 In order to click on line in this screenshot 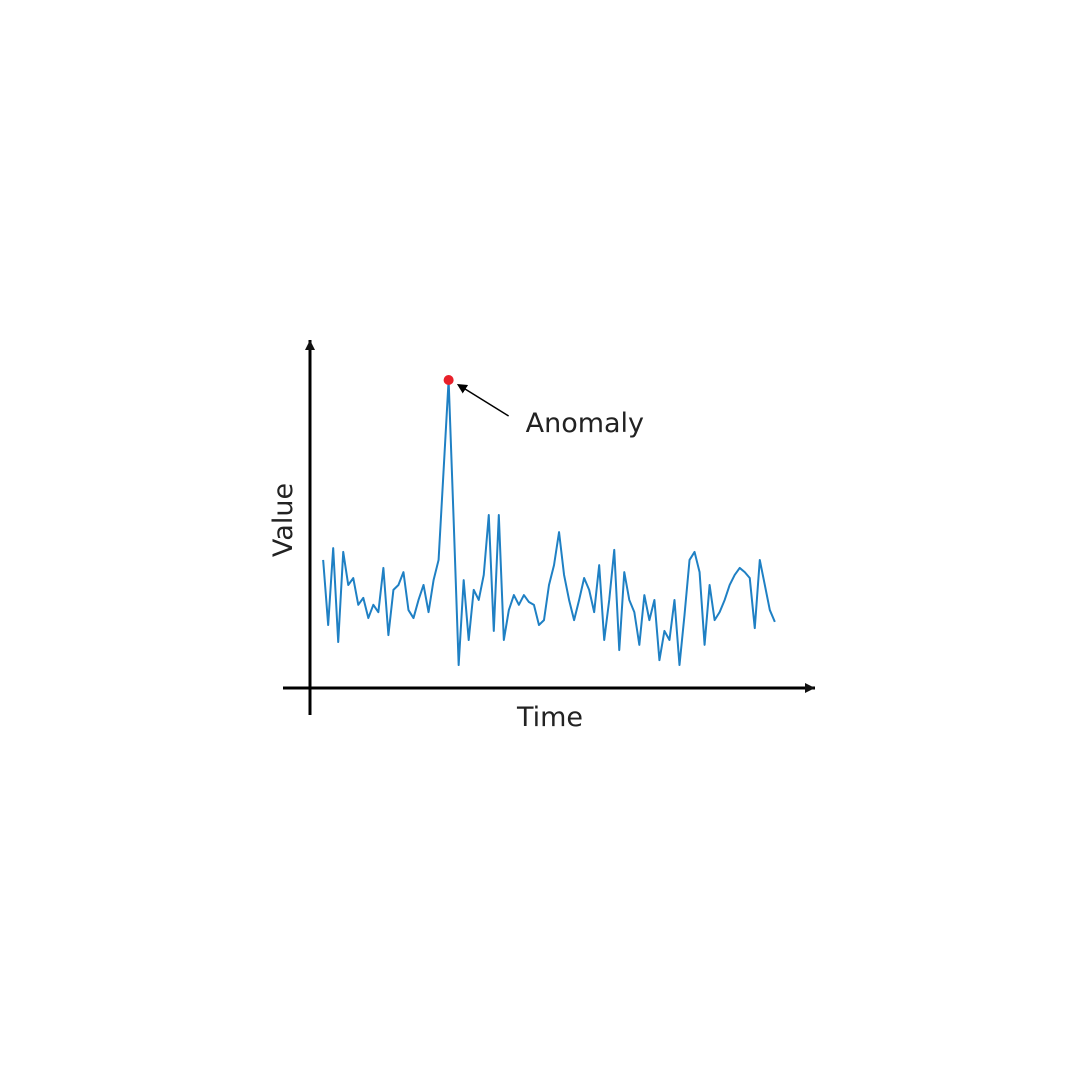, I will do `click(549, 523)`.